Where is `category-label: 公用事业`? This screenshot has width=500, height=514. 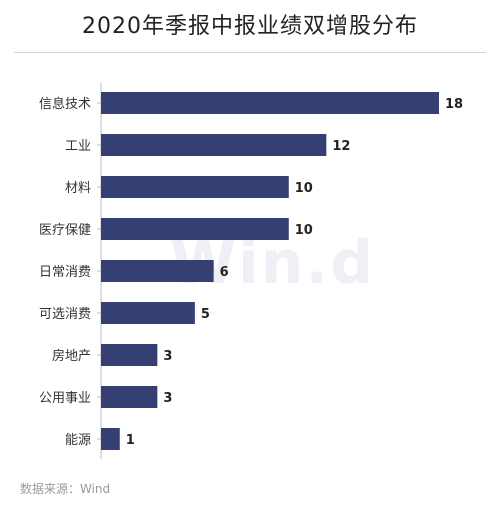
category-label: 公用事业 is located at coordinates (65, 398).